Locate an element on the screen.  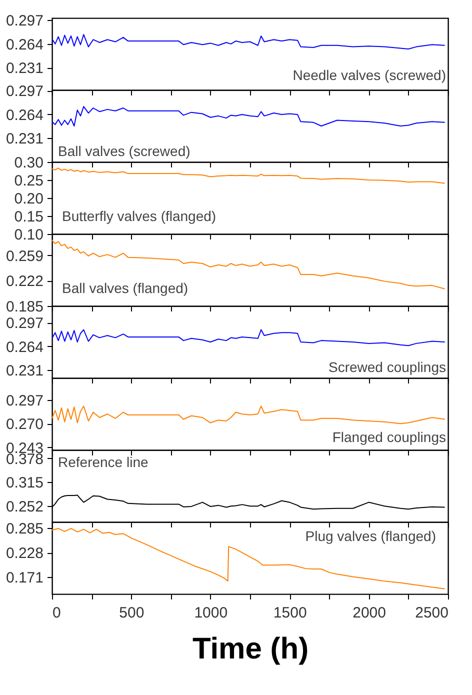
y-tick-label: 0.222 is located at coordinates (25, 281).